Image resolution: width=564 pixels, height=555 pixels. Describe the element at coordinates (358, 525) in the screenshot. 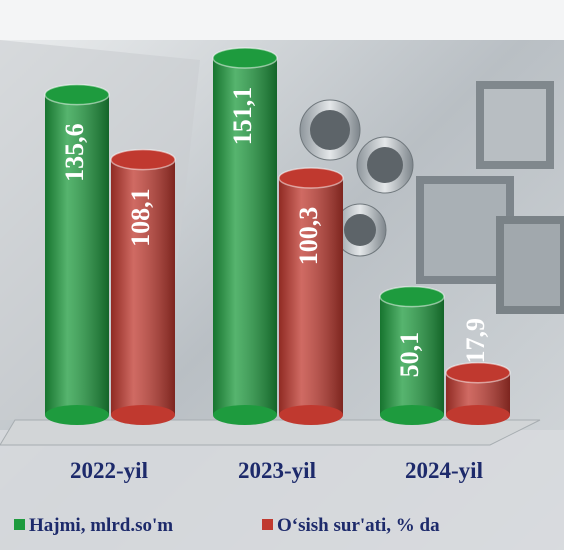

I see `legend-label: O‘sish sur'ati, % da` at that location.